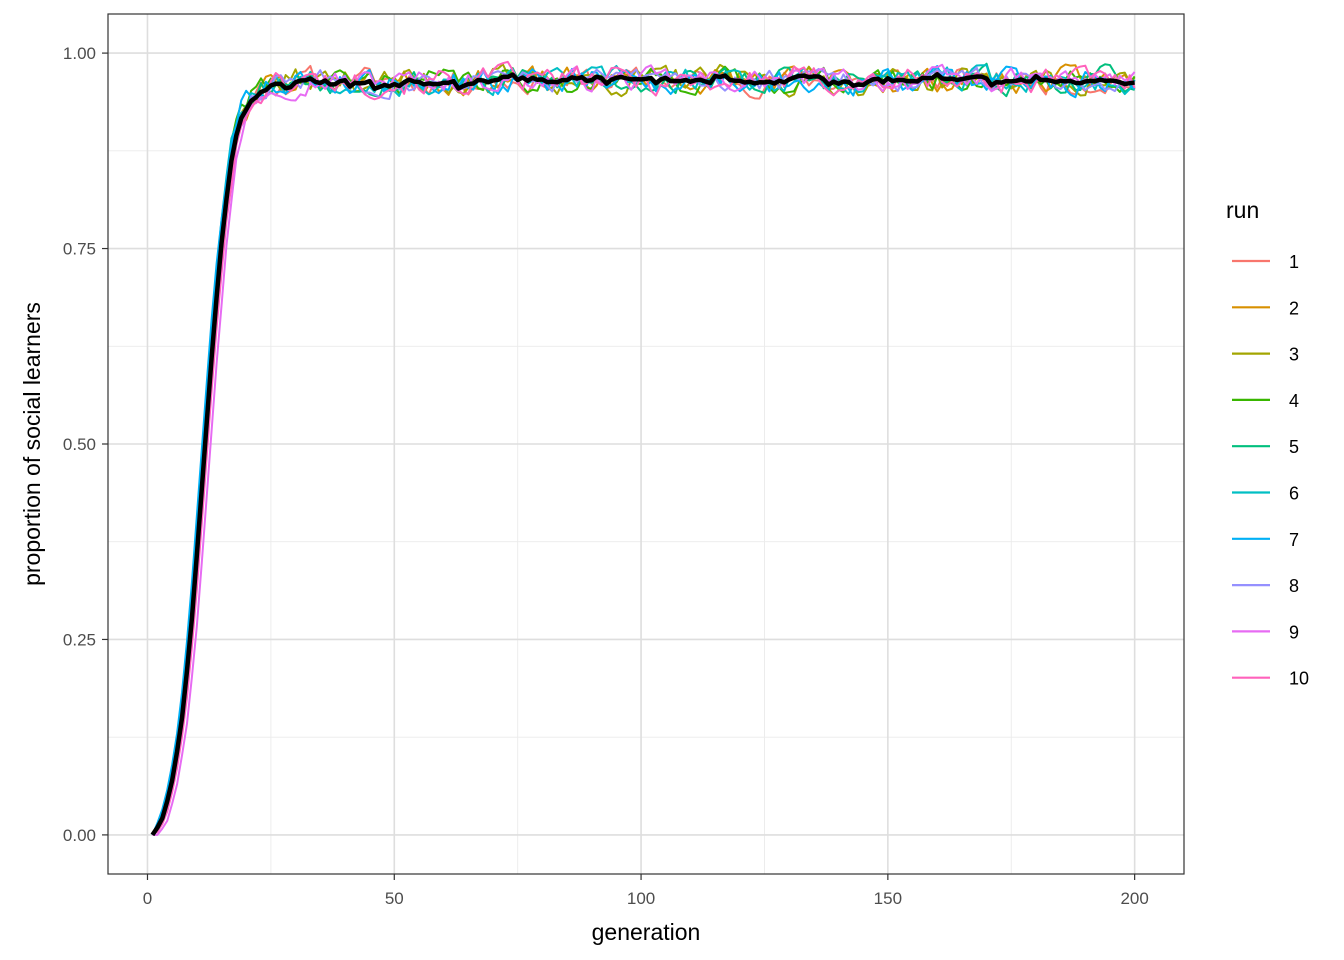 This screenshot has height=960, width=1344. What do you see at coordinates (1134, 898) in the screenshot?
I see `x-tick-label: 200` at bounding box center [1134, 898].